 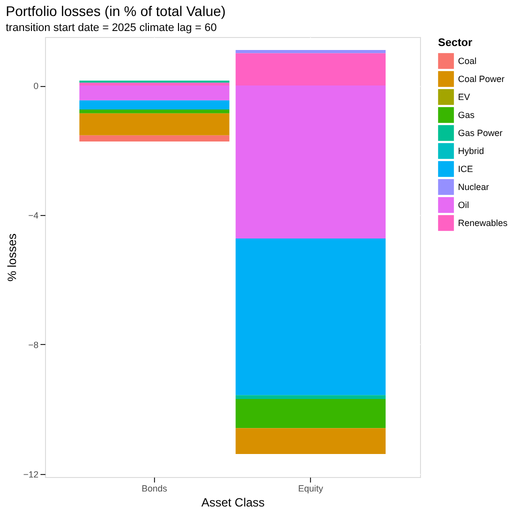 I want to click on y-tick-label: −8, so click(x=33, y=345).